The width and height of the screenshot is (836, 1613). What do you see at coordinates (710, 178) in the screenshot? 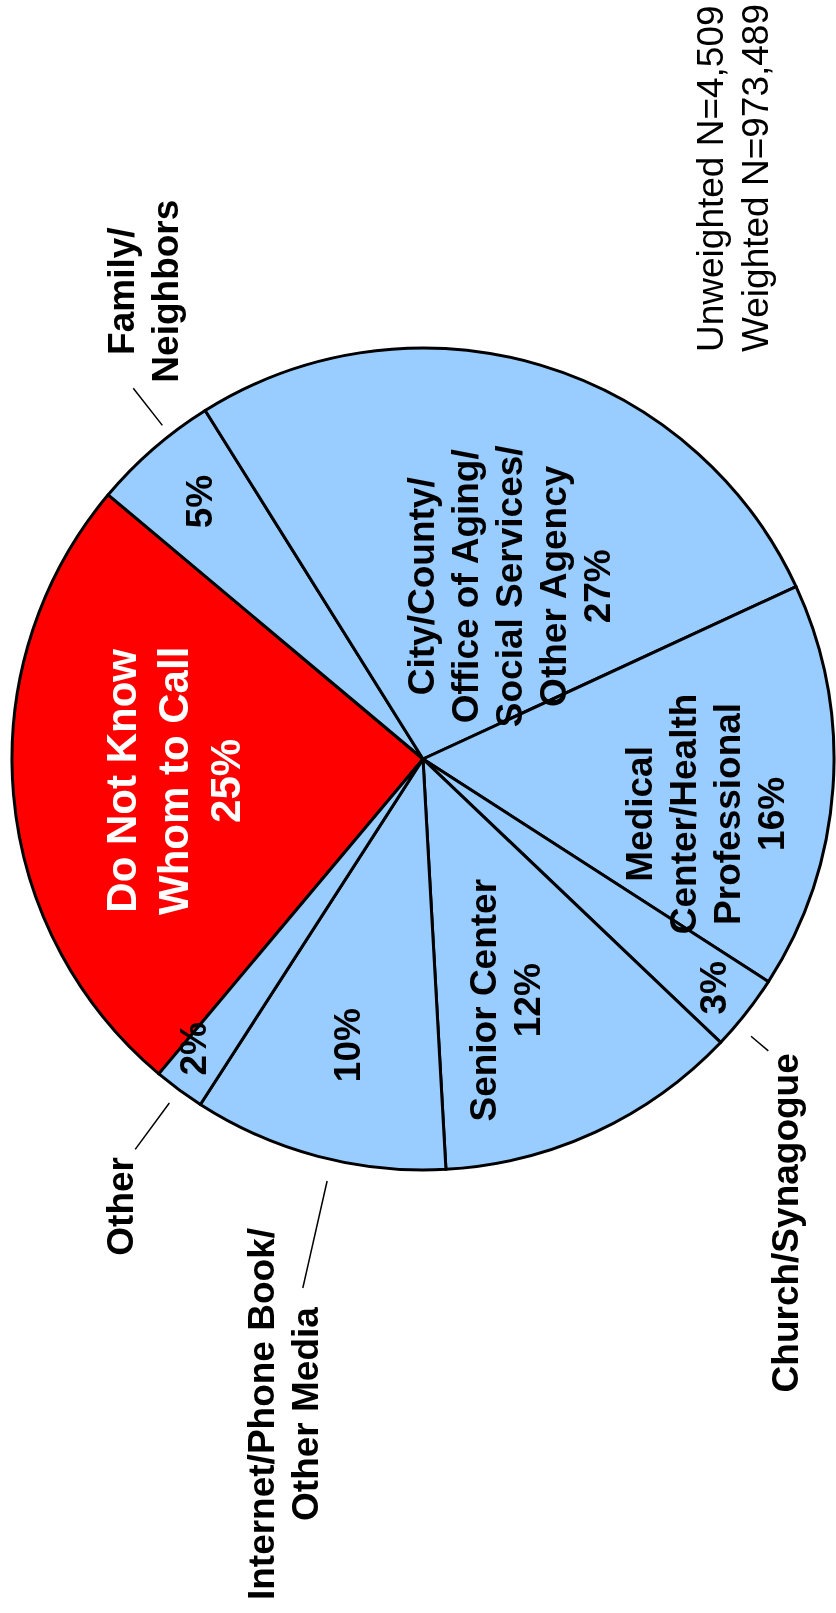
I see `text: Unweighted N=4,509` at bounding box center [710, 178].